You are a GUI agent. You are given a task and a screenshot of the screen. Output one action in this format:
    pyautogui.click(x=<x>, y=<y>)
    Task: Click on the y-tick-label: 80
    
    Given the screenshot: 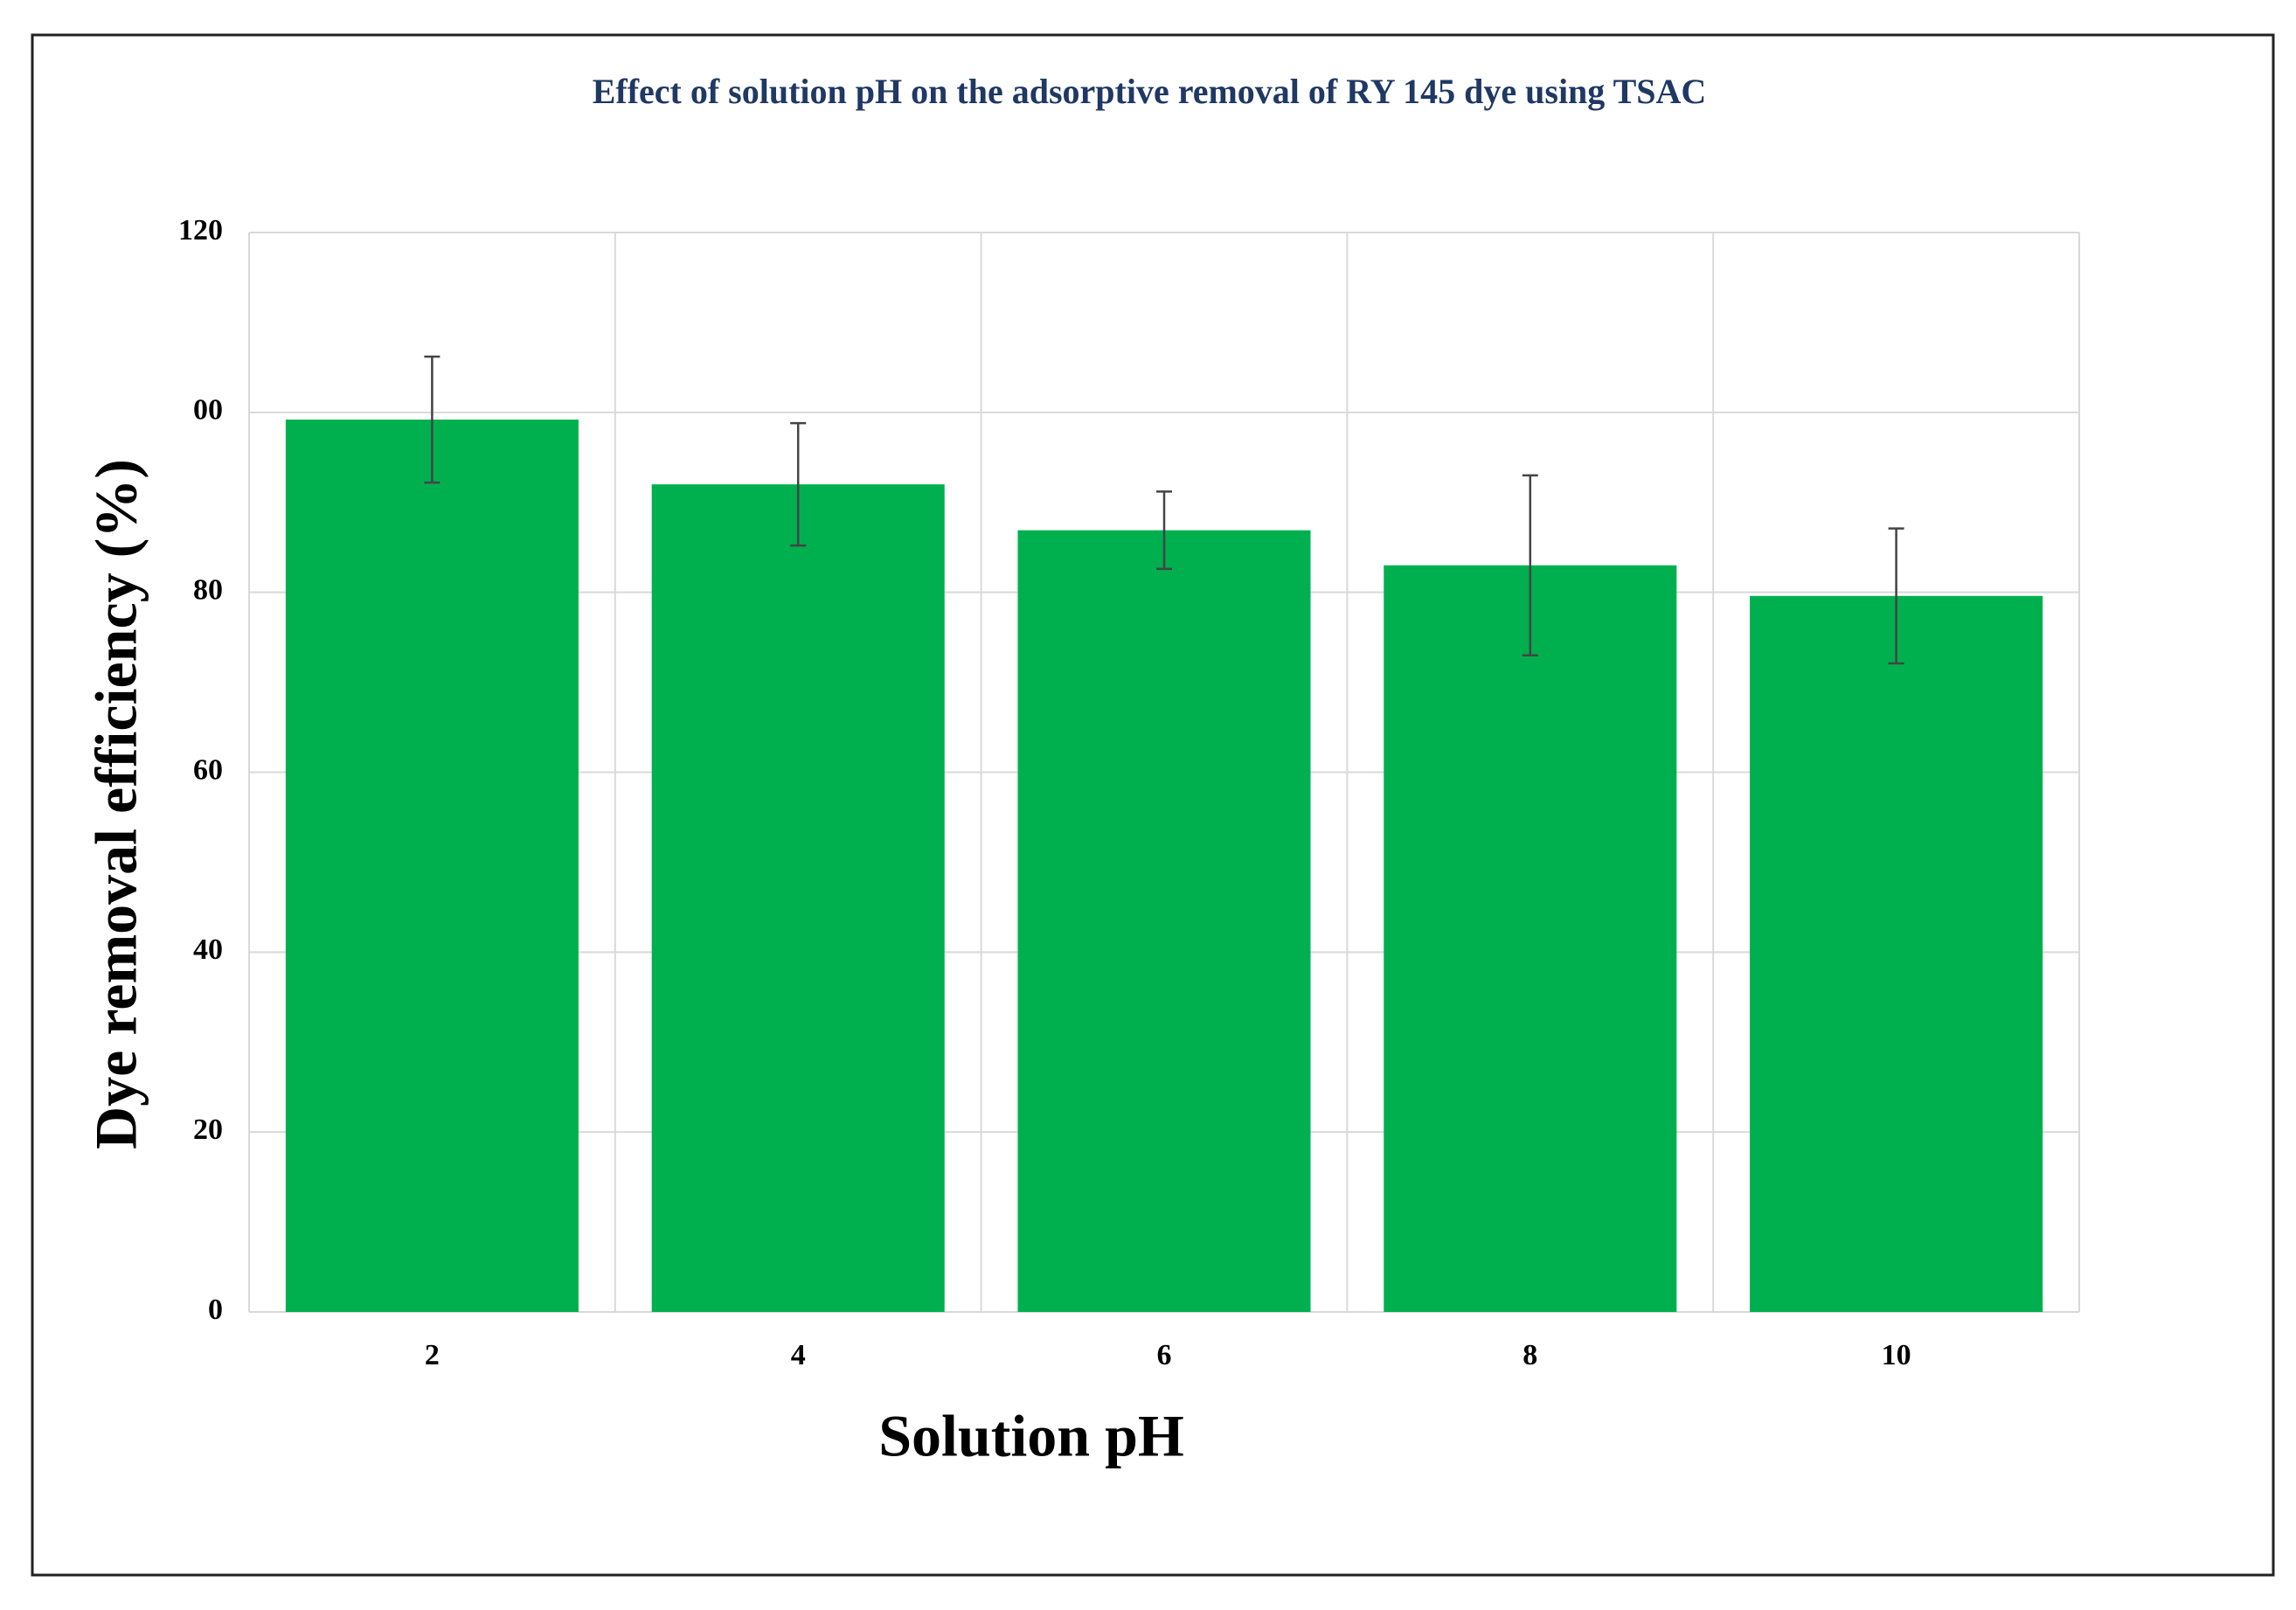 What is the action you would take?
    pyautogui.click(x=208, y=589)
    